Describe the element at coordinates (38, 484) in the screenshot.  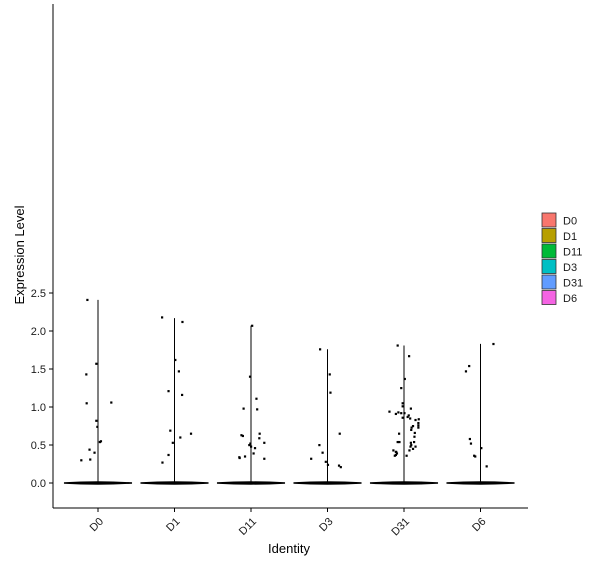
I see `y-tick-label: 0.0` at that location.